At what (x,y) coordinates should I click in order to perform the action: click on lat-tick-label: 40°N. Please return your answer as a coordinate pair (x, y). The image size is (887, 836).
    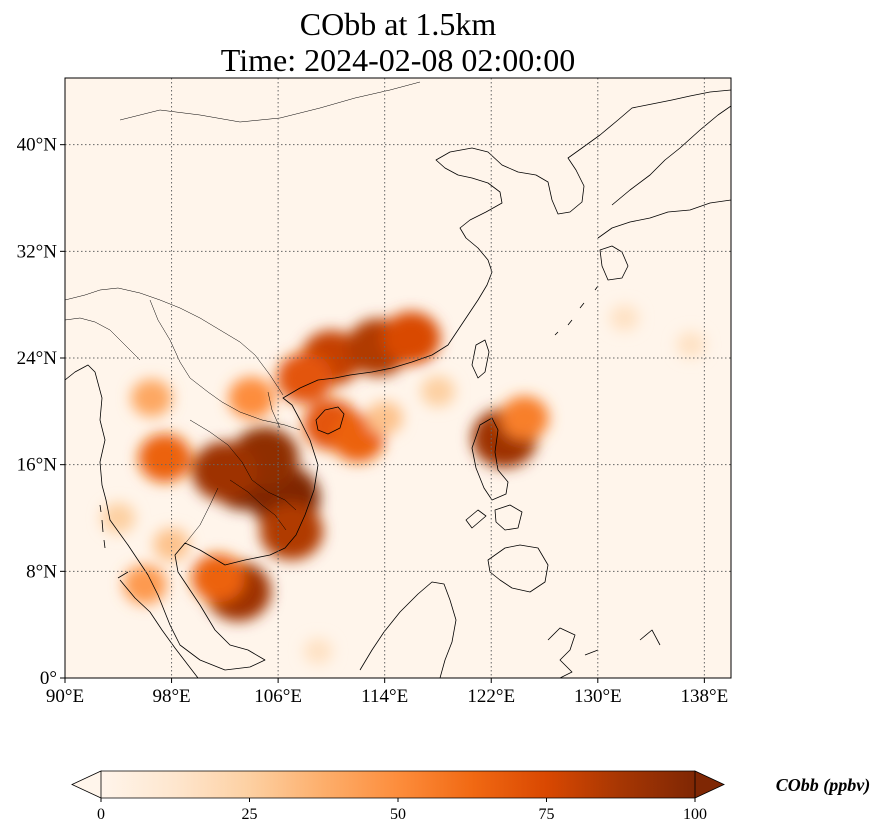
    Looking at the image, I should click on (37, 145).